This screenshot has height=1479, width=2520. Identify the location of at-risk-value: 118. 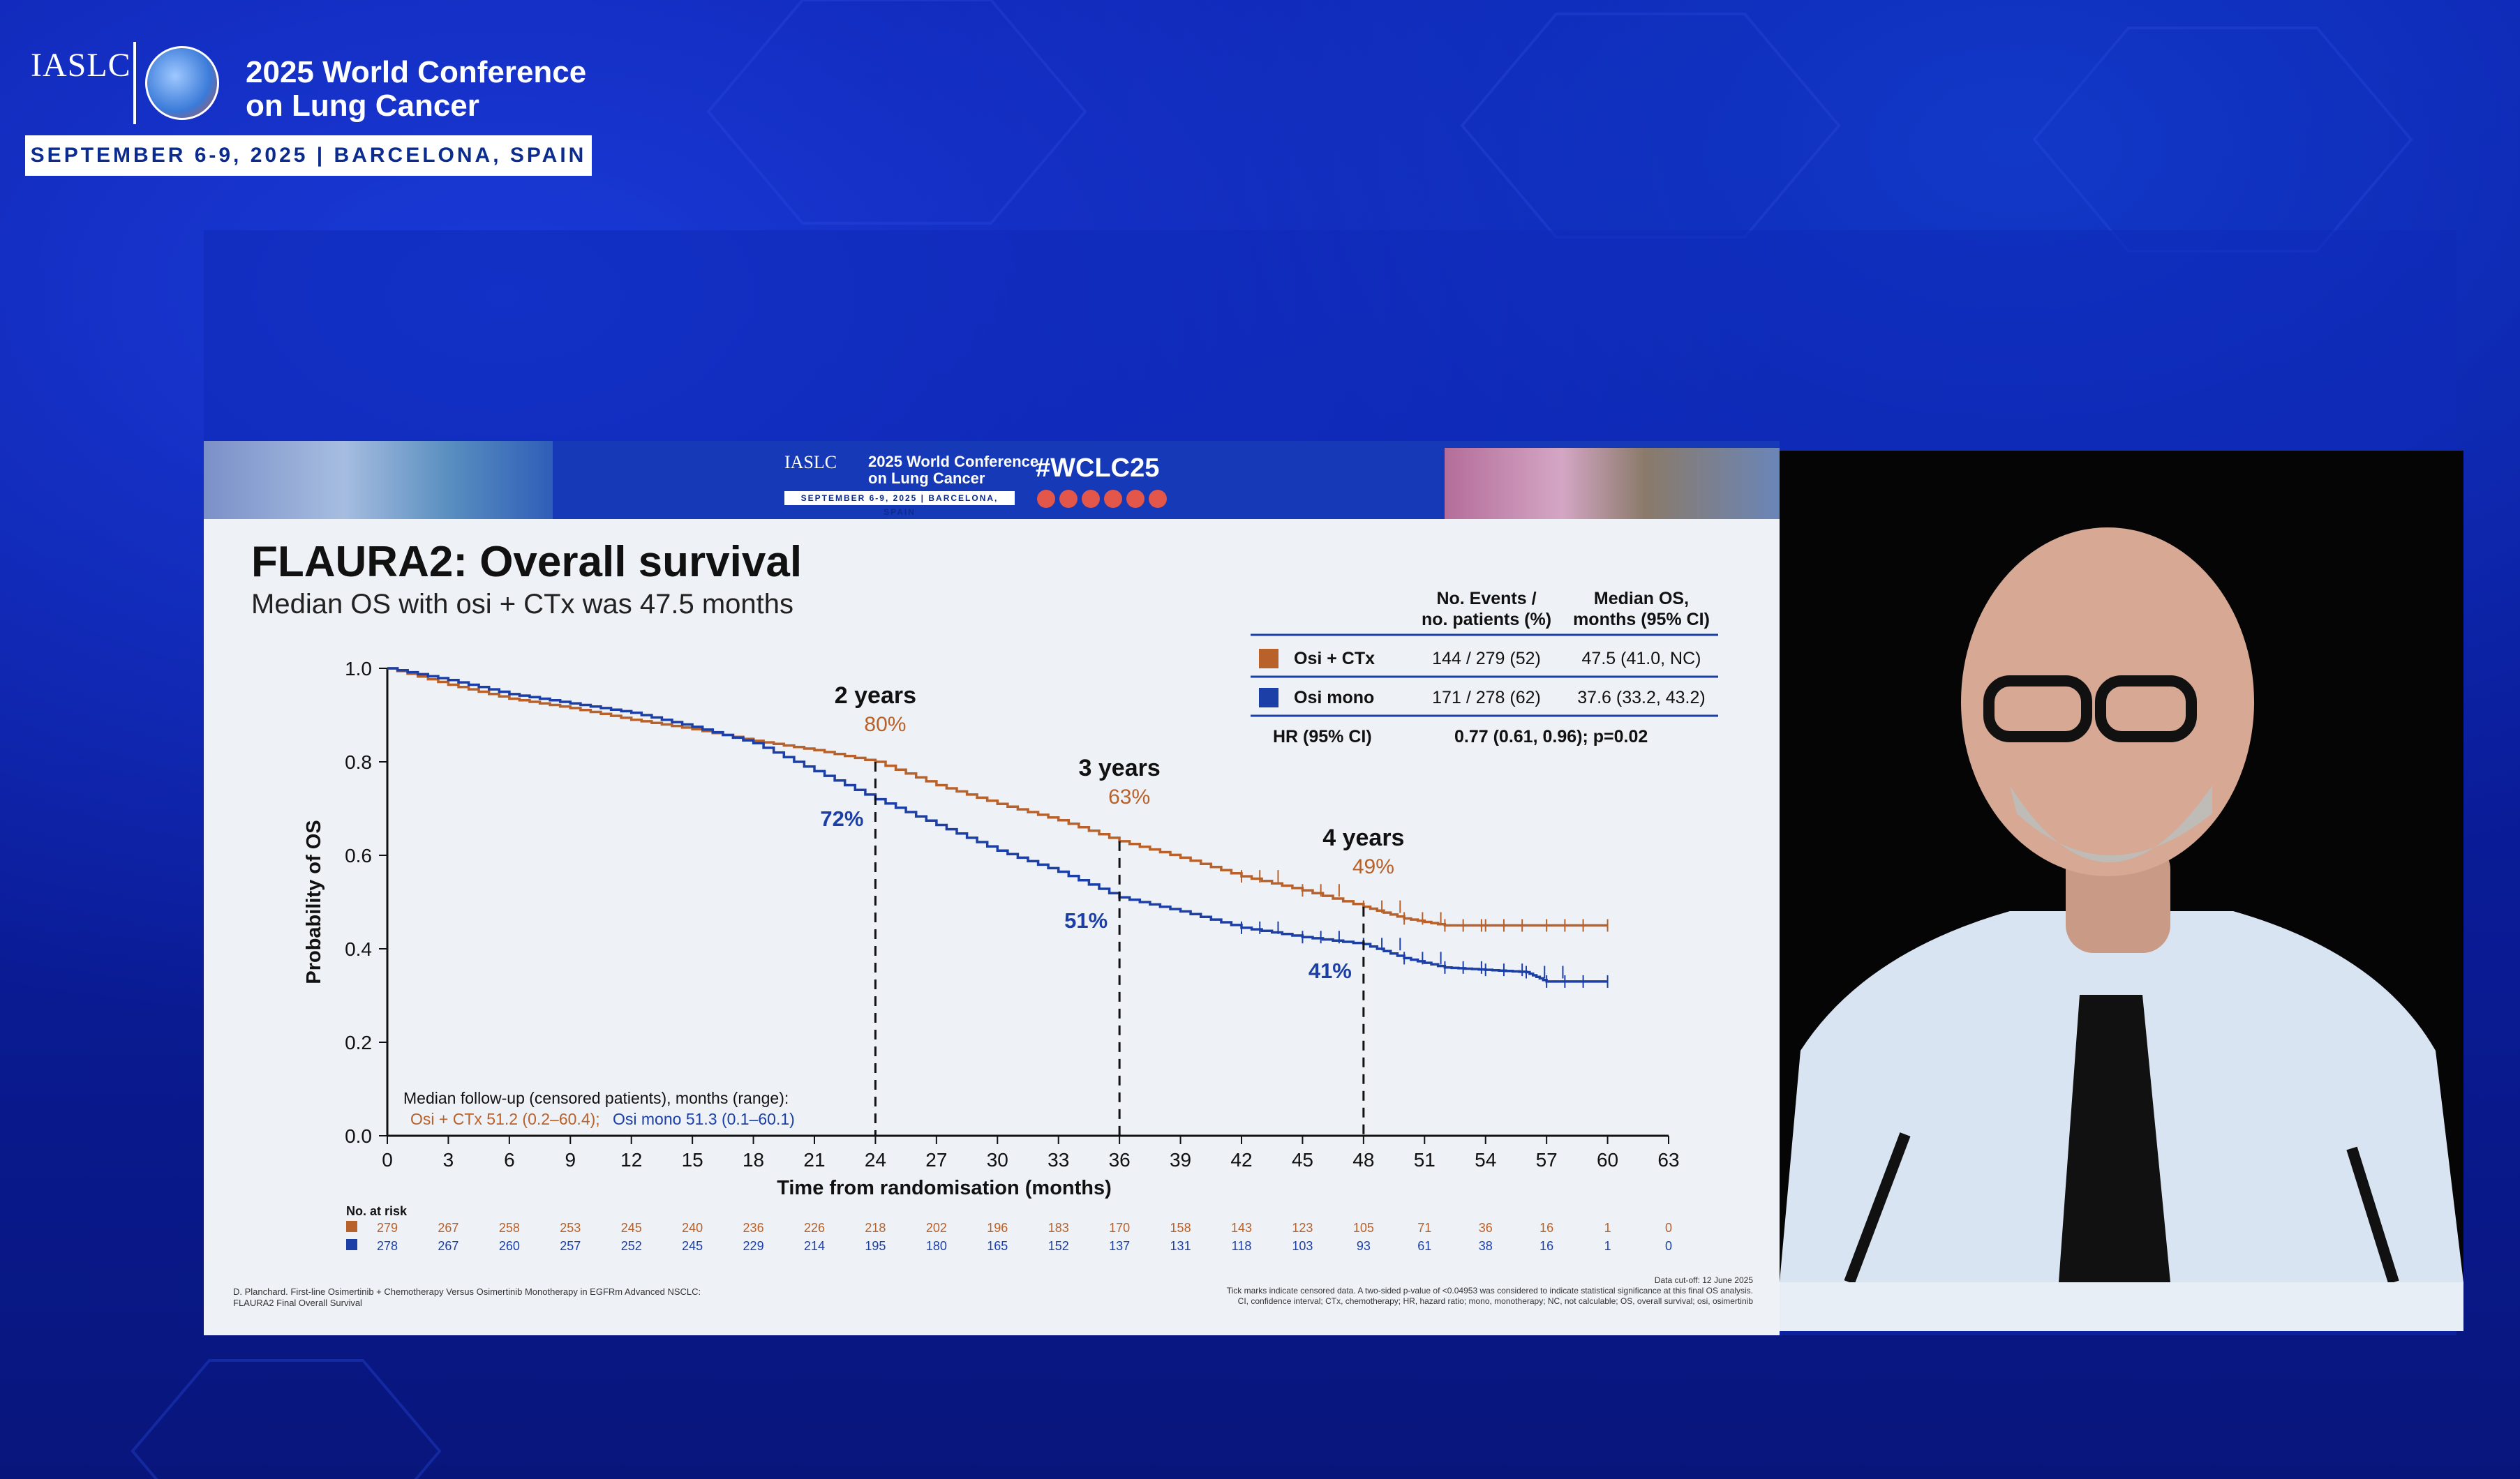
(1242, 1246).